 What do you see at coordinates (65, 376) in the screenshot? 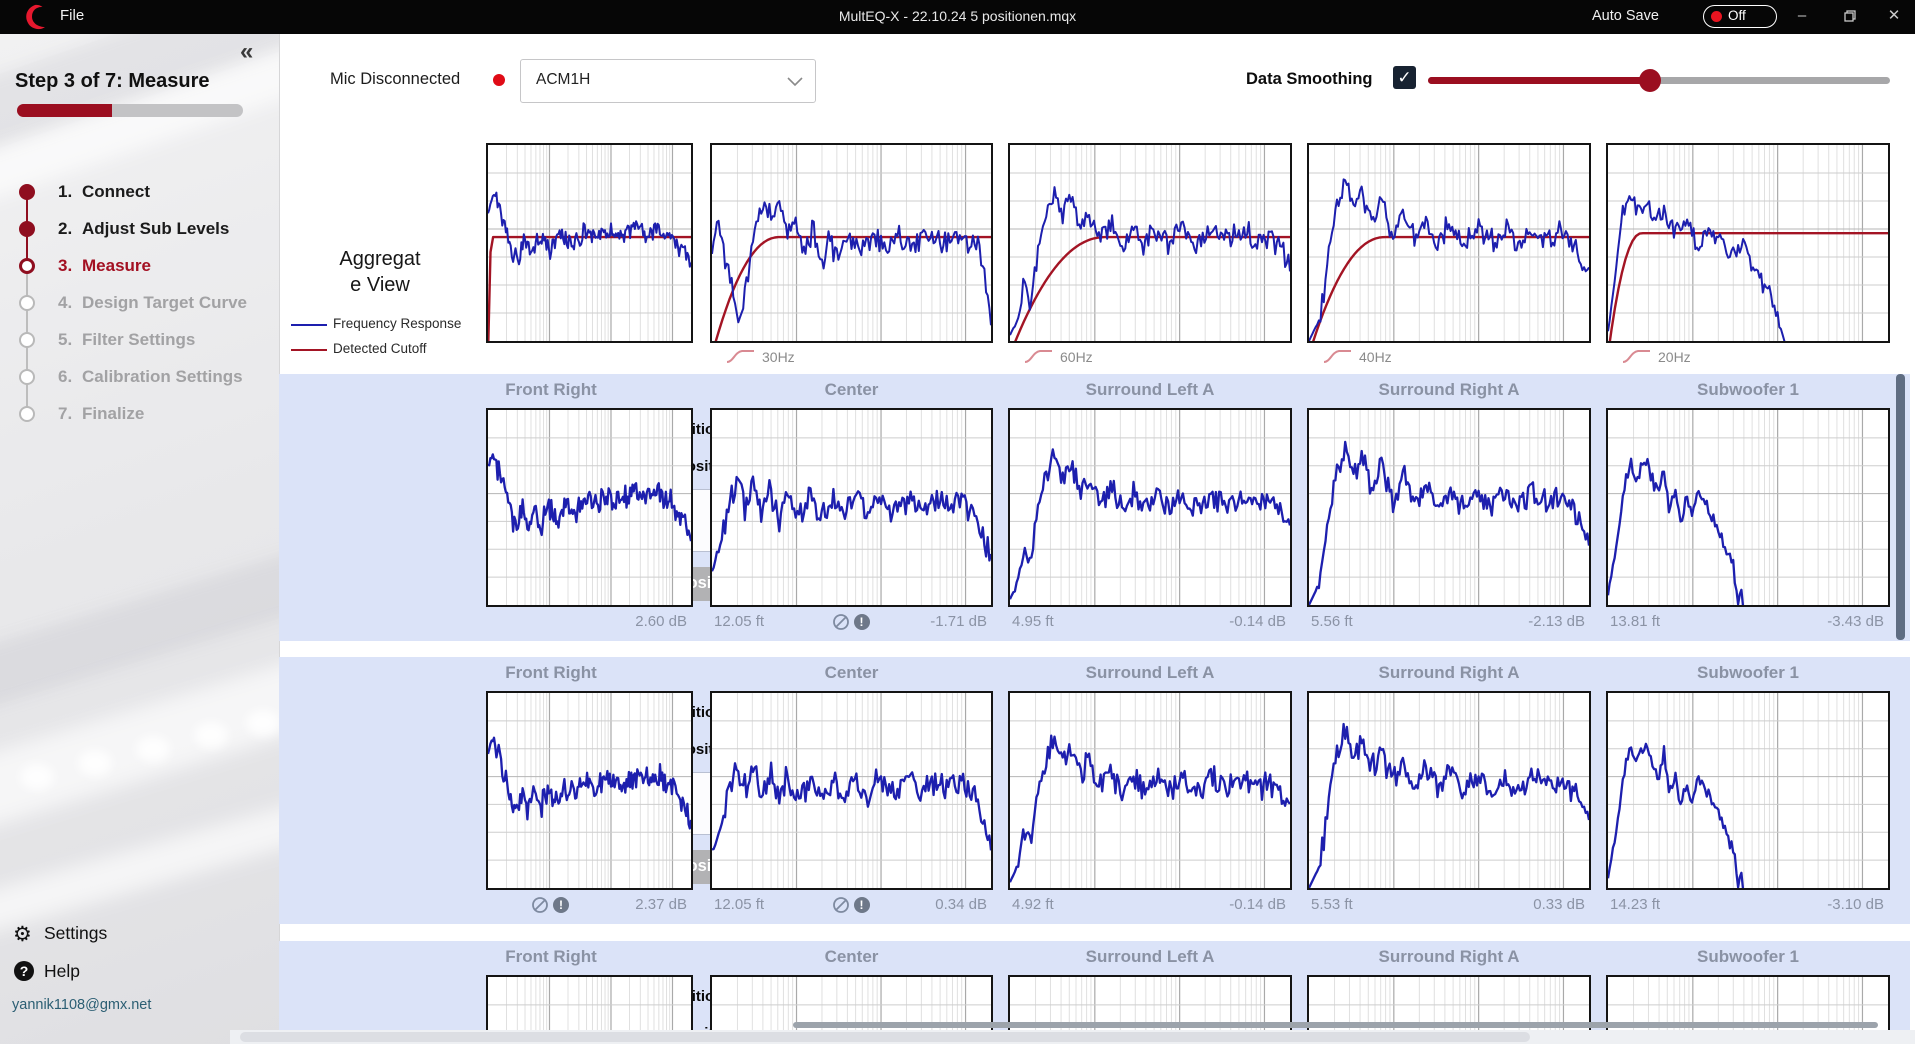
I see `step-number: 6.` at bounding box center [65, 376].